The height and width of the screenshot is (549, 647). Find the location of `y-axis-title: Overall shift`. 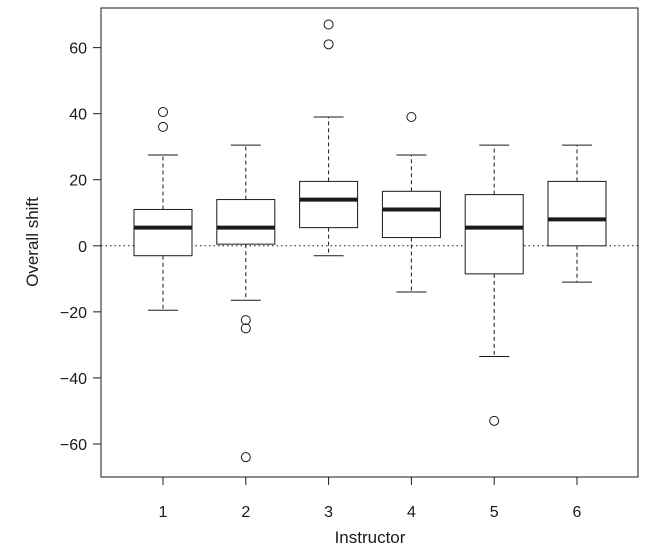

y-axis-title: Overall shift is located at coordinates (32, 242).